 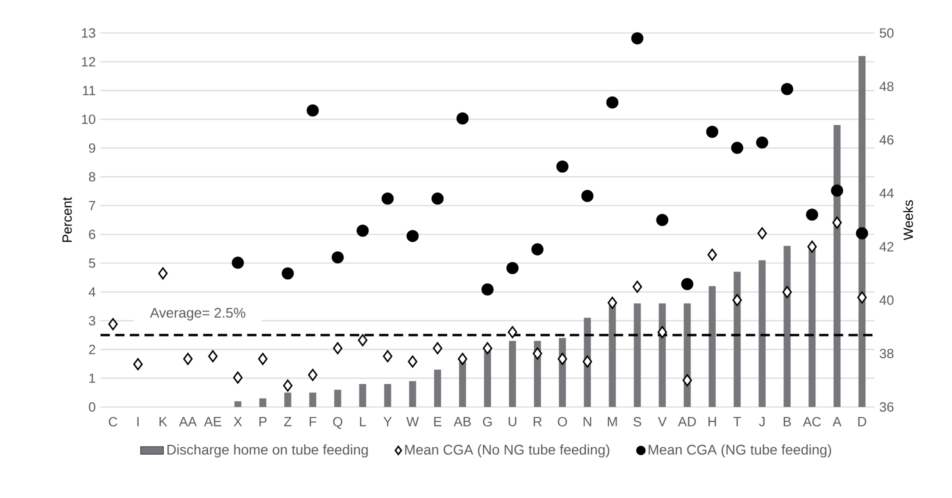 What do you see at coordinates (637, 421) in the screenshot?
I see `x-tick-label: S` at bounding box center [637, 421].